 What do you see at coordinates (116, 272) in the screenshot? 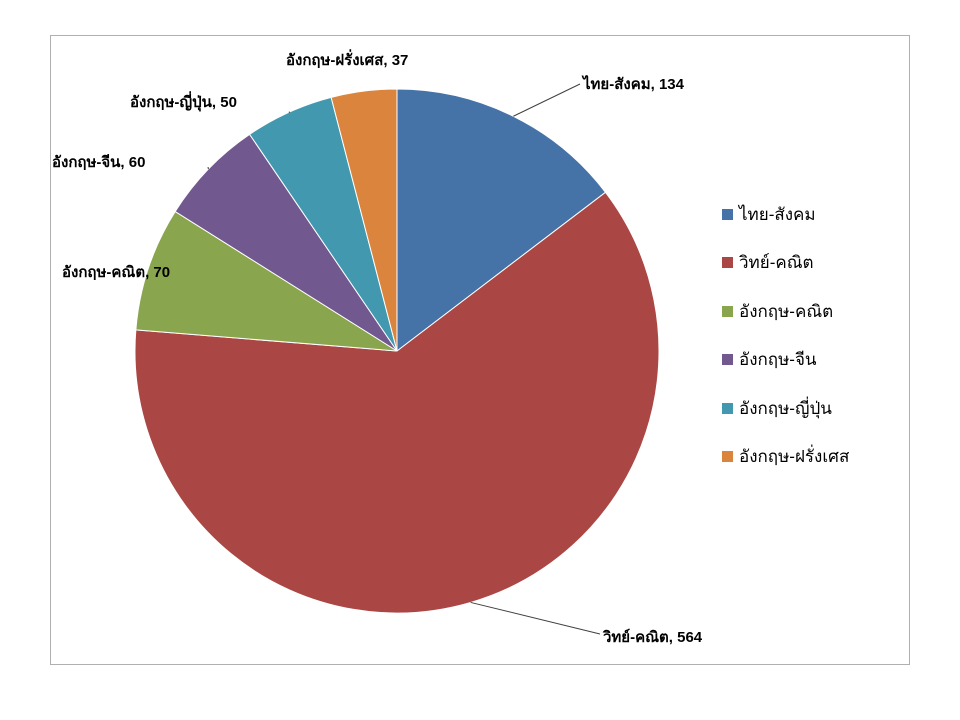
I see `data-label-2: อังกฤษ-คณิต, 70` at bounding box center [116, 272].